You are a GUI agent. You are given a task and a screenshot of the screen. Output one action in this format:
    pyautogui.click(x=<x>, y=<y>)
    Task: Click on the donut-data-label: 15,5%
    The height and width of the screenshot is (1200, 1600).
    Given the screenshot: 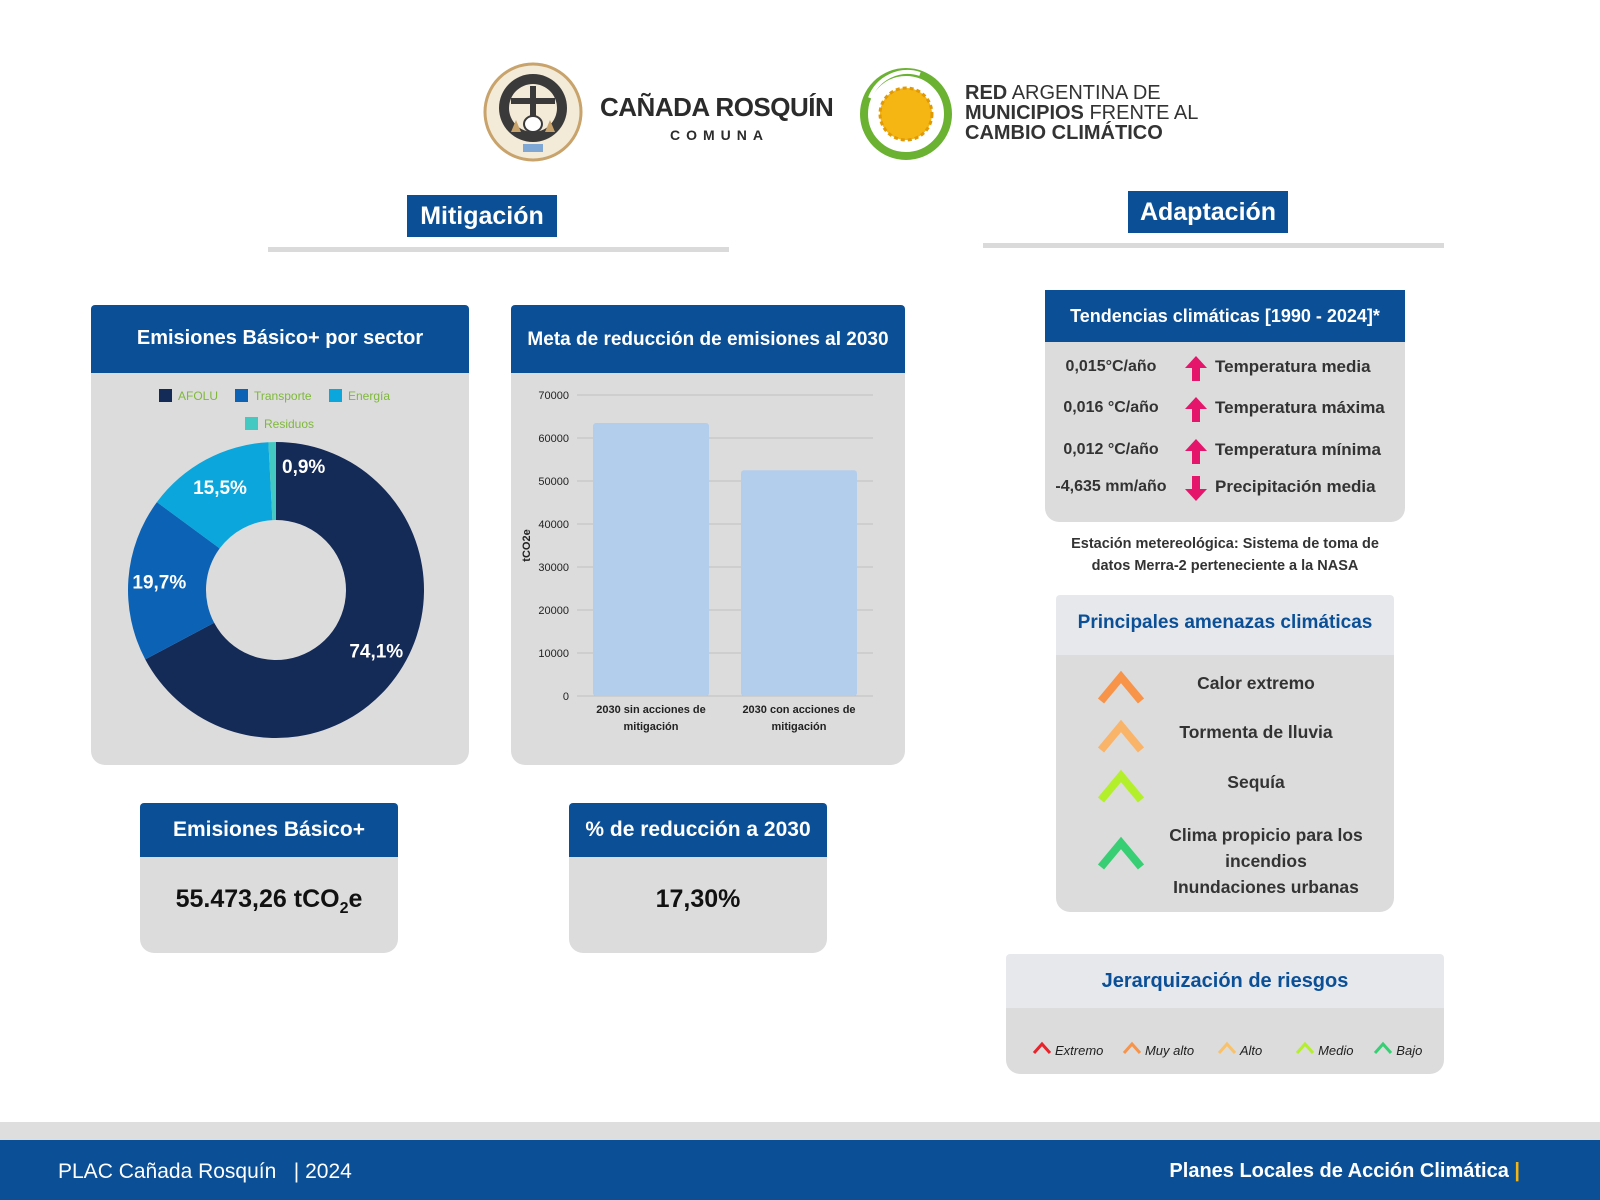 What is the action you would take?
    pyautogui.click(x=220, y=488)
    